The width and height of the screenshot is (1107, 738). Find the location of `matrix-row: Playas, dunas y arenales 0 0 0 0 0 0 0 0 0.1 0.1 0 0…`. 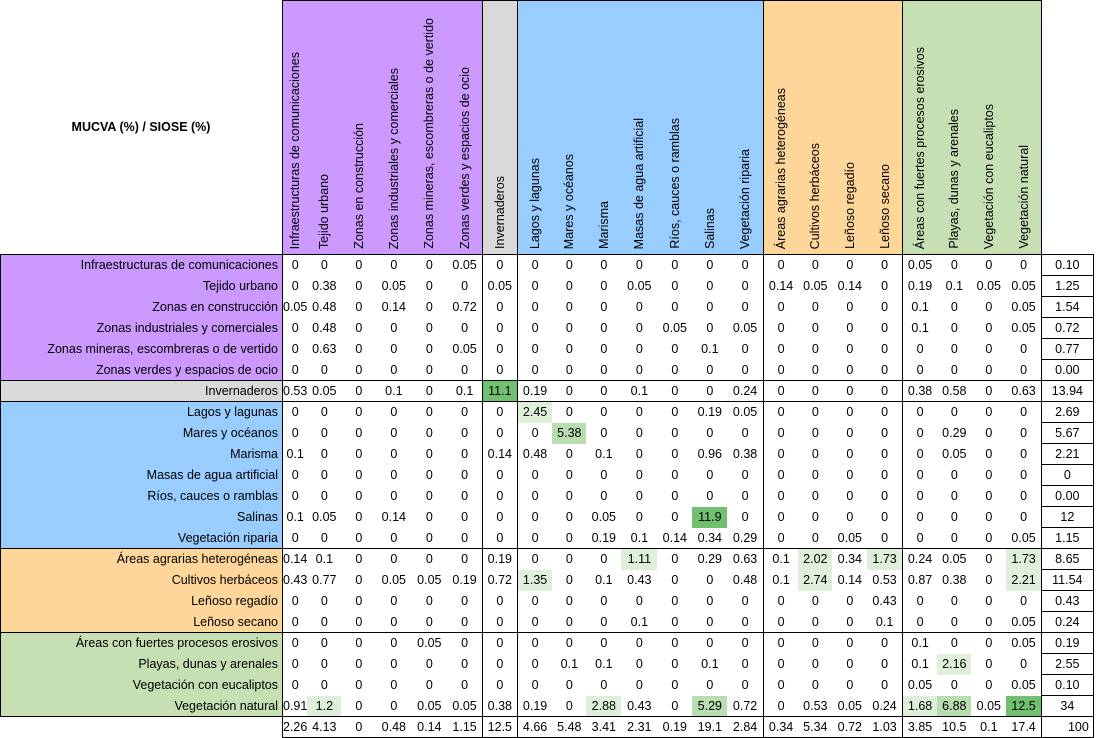

matrix-row: Playas, dunas y arenales 0 0 0 0 0 0 0 0 0.1 0.1 0 0… is located at coordinates (547, 664).